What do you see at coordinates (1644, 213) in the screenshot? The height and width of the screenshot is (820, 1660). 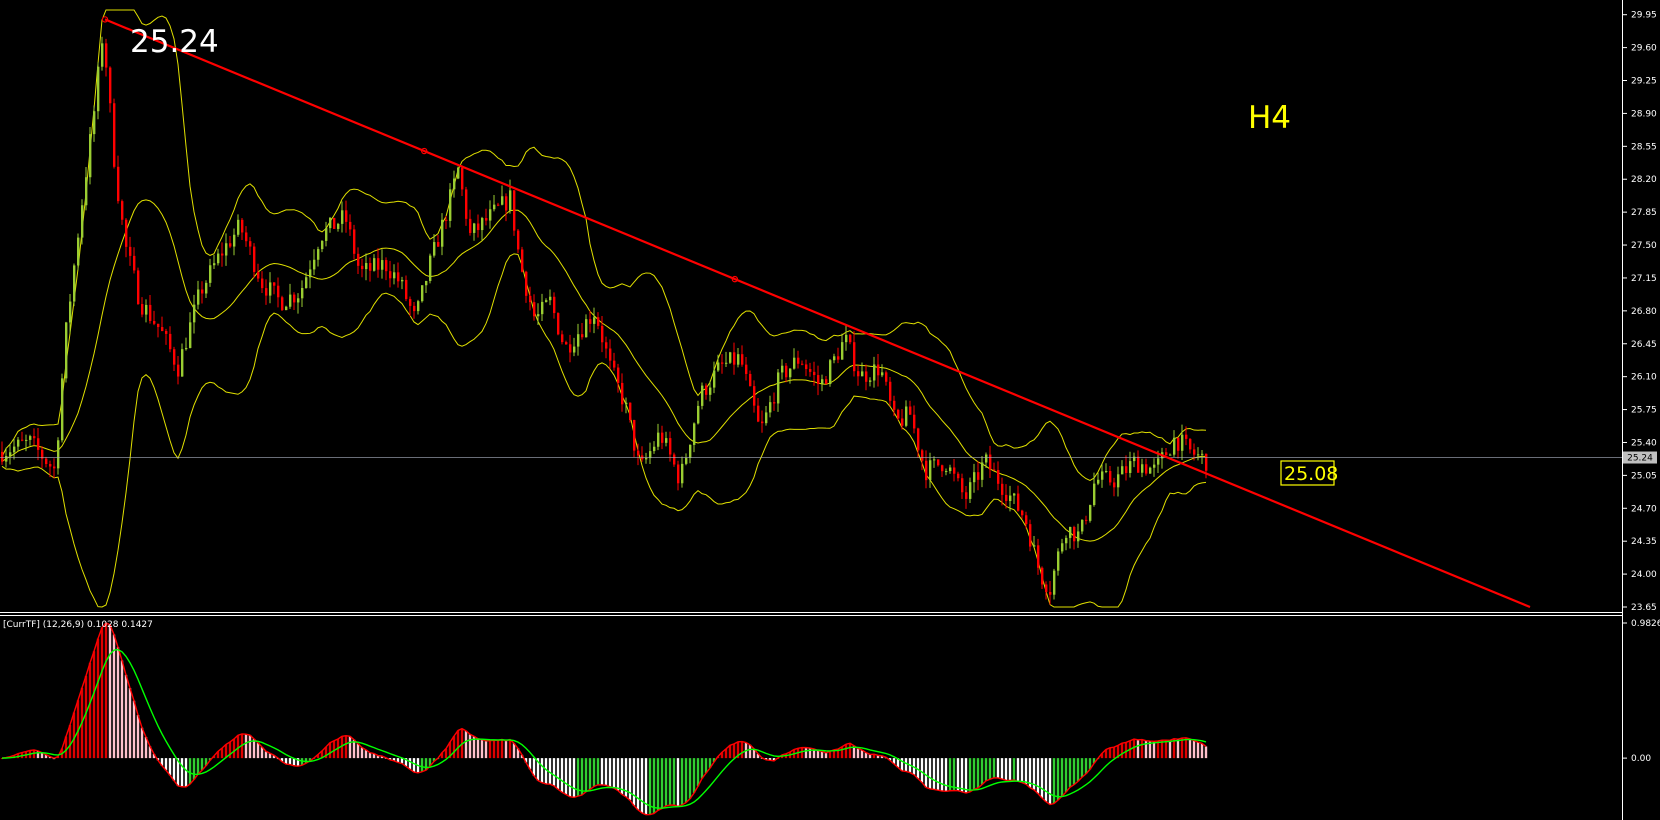 I see `price-tick-label: 27.85` at bounding box center [1644, 213].